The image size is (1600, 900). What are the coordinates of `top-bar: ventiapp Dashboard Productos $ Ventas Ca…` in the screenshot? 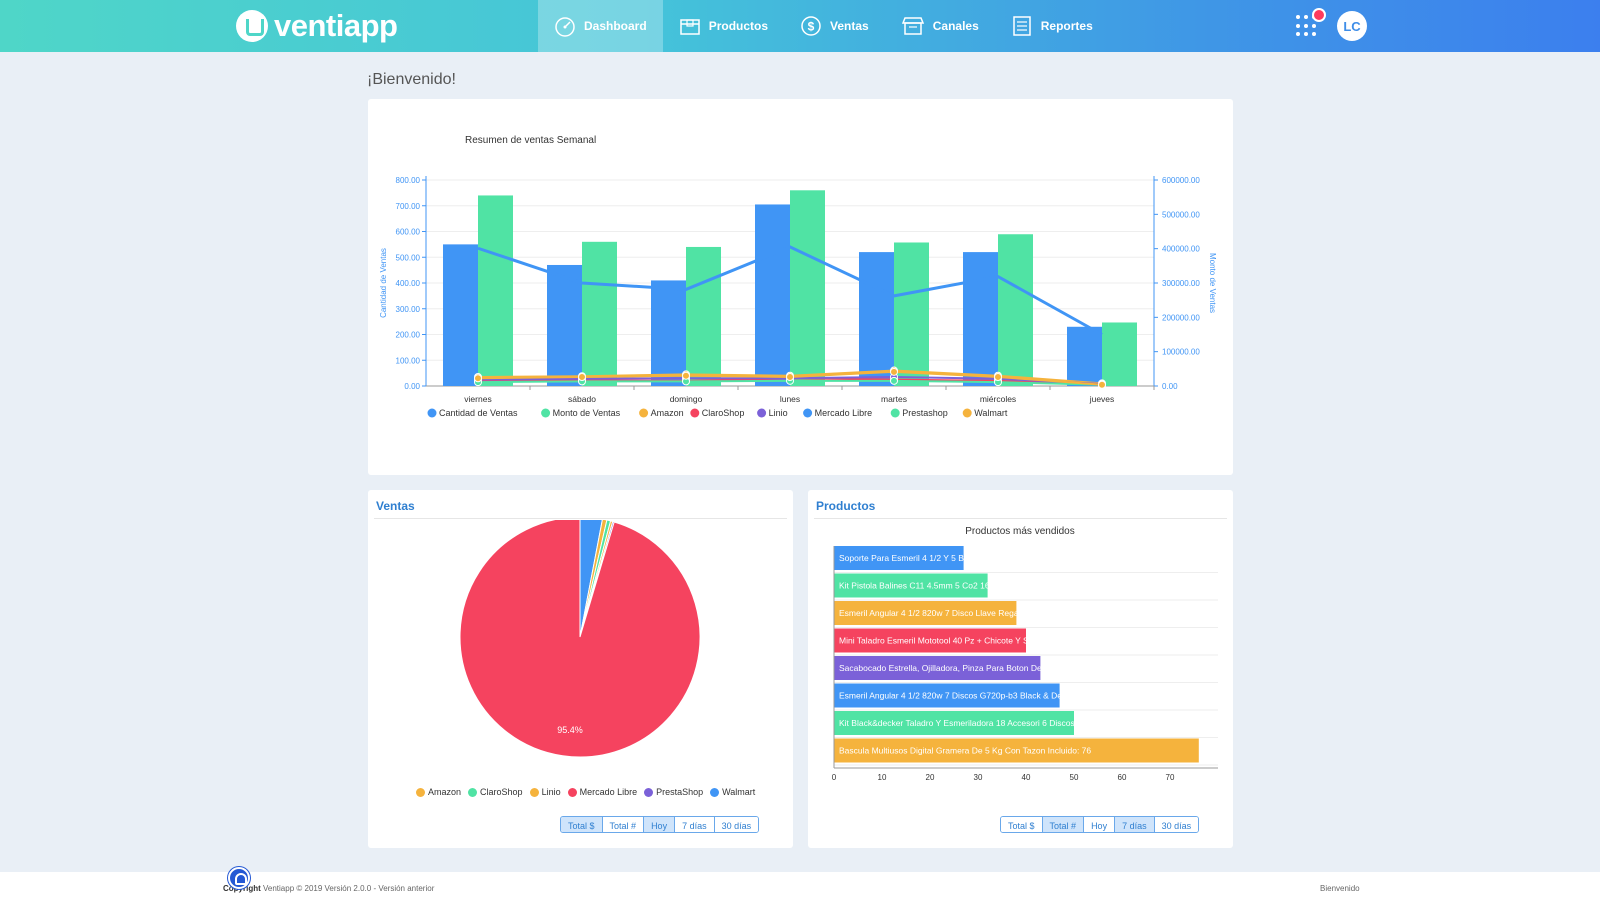 It's located at (800, 26).